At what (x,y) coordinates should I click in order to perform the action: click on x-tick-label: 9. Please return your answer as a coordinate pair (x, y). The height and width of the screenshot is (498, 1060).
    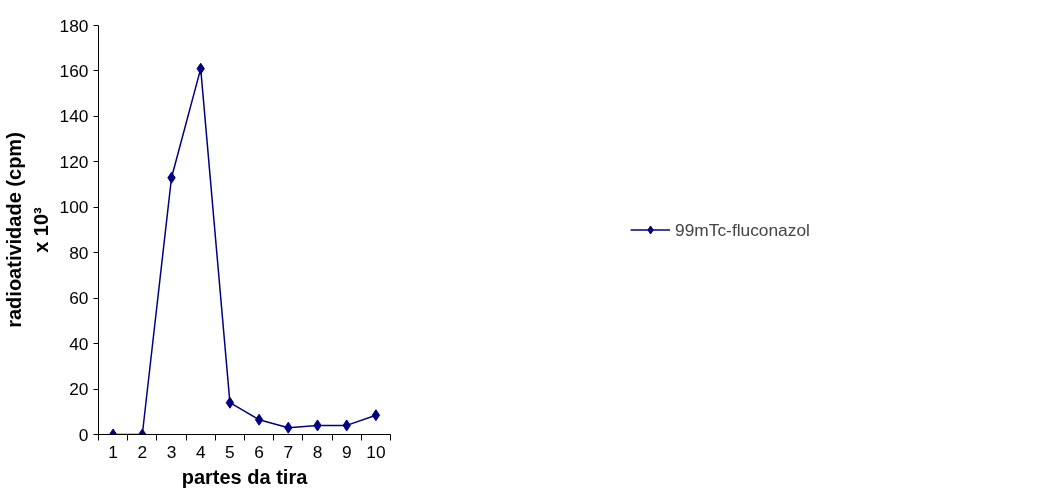
    Looking at the image, I should click on (346, 451).